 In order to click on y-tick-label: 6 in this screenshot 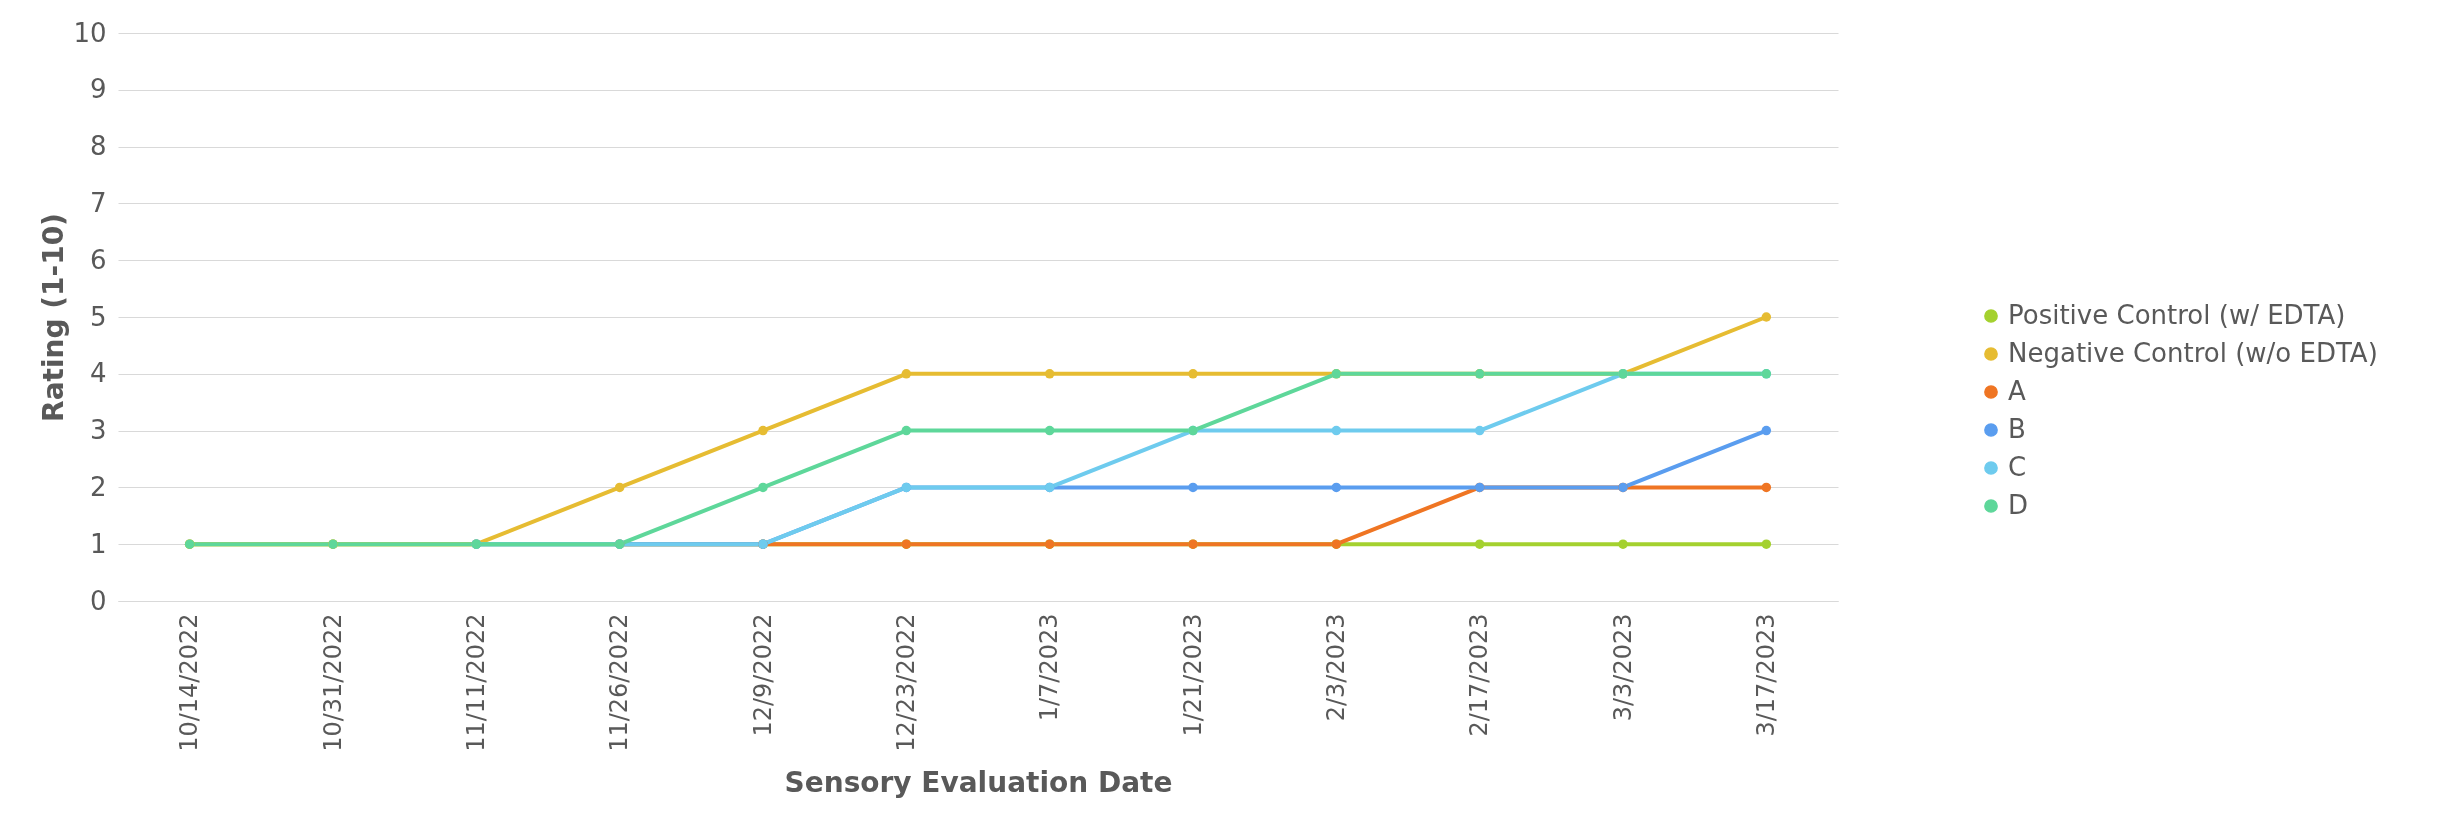, I will do `click(98, 259)`.